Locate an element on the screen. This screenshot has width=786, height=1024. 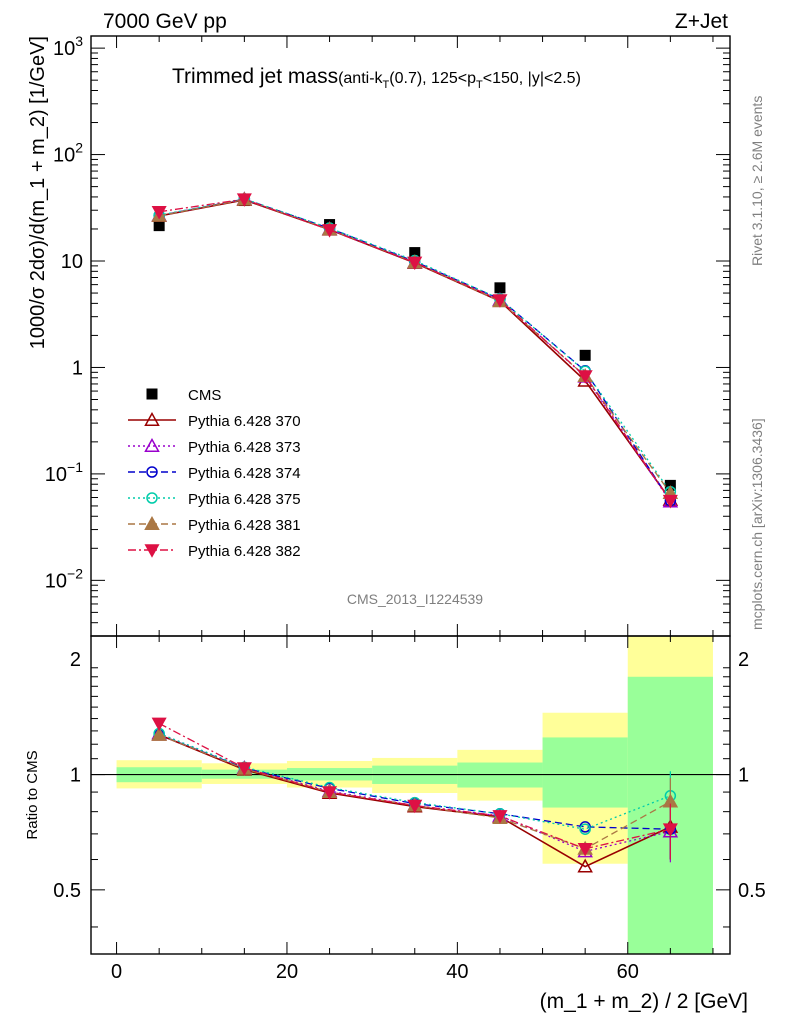
header-right-label: Z+Jet is located at coordinates (701, 21).